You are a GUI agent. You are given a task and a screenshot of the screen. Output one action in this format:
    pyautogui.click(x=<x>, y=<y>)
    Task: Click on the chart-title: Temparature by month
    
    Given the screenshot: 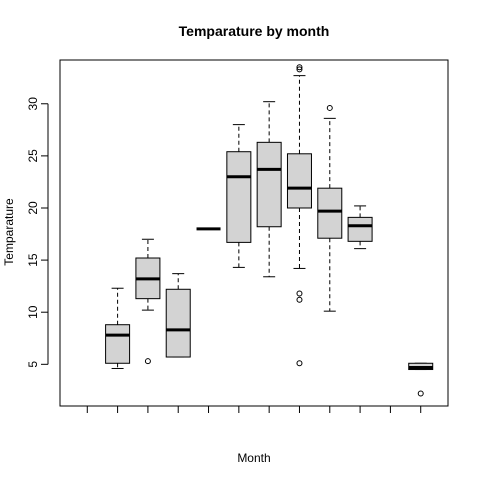 What is the action you would take?
    pyautogui.click(x=254, y=31)
    